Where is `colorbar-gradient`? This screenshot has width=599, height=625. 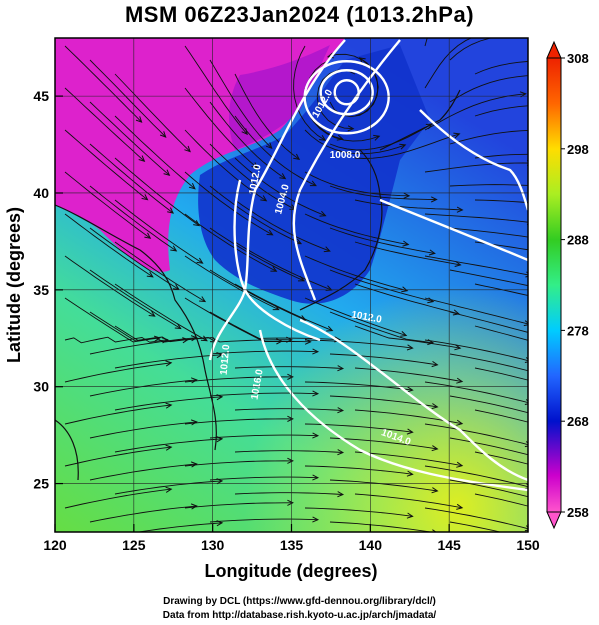 colorbar-gradient is located at coordinates (554, 285).